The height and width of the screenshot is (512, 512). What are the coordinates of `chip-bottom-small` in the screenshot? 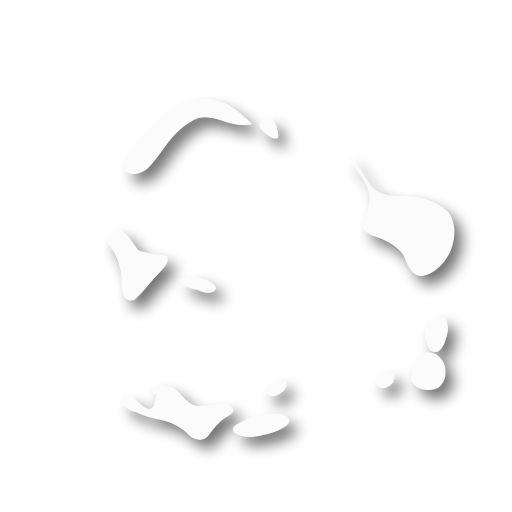 It's located at (276, 388).